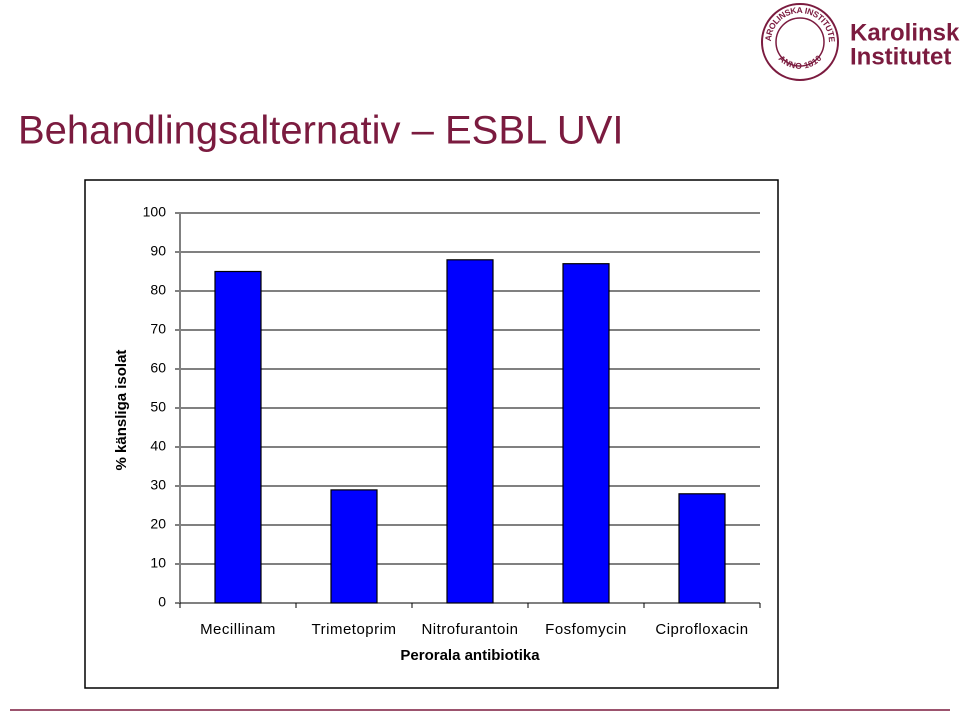 The image size is (960, 716). Describe the element at coordinates (158, 524) in the screenshot. I see `y-tick-label: 20` at that location.